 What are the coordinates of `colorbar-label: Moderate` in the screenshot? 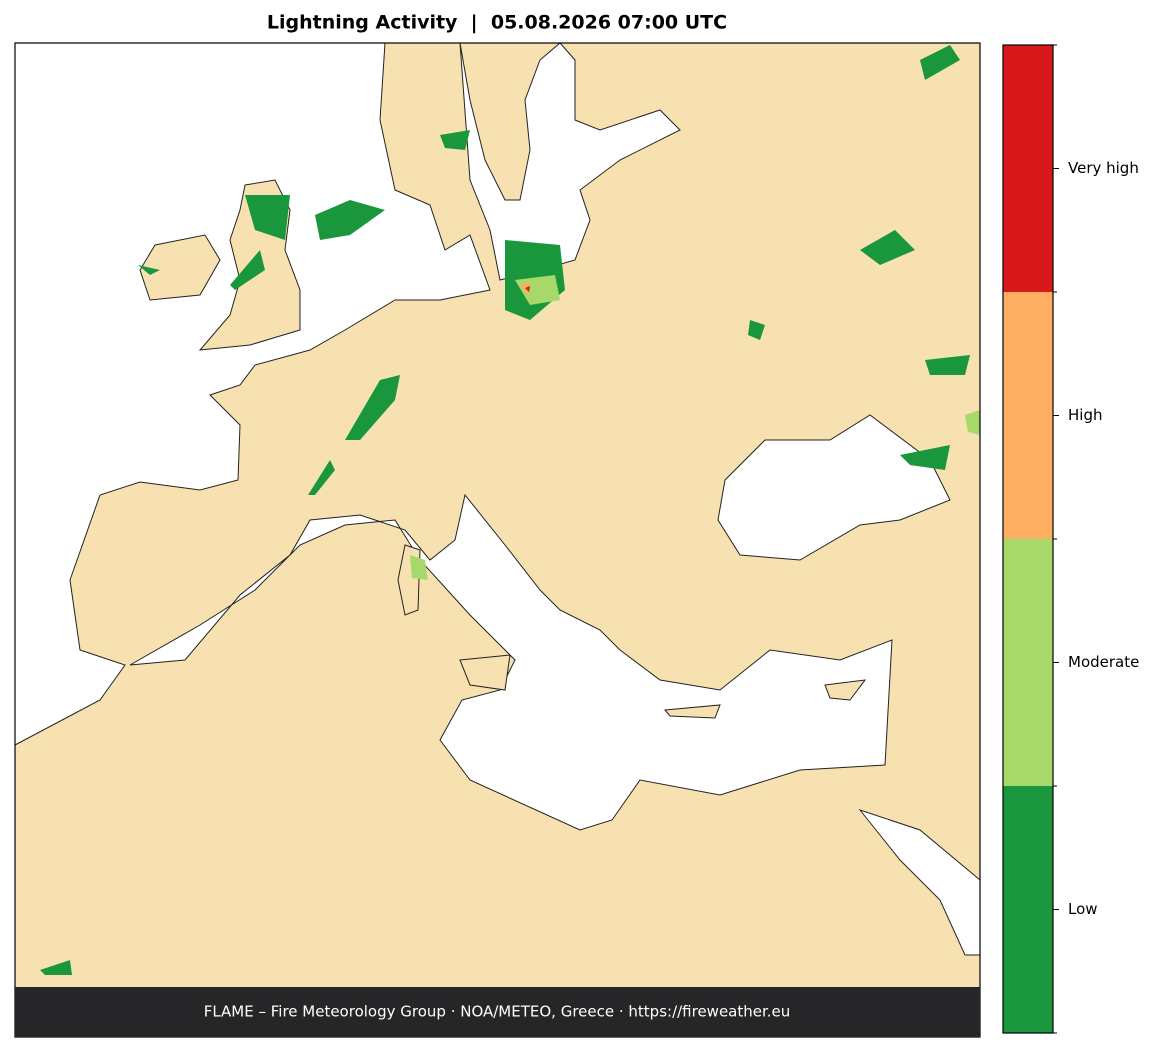 It's located at (1103, 662).